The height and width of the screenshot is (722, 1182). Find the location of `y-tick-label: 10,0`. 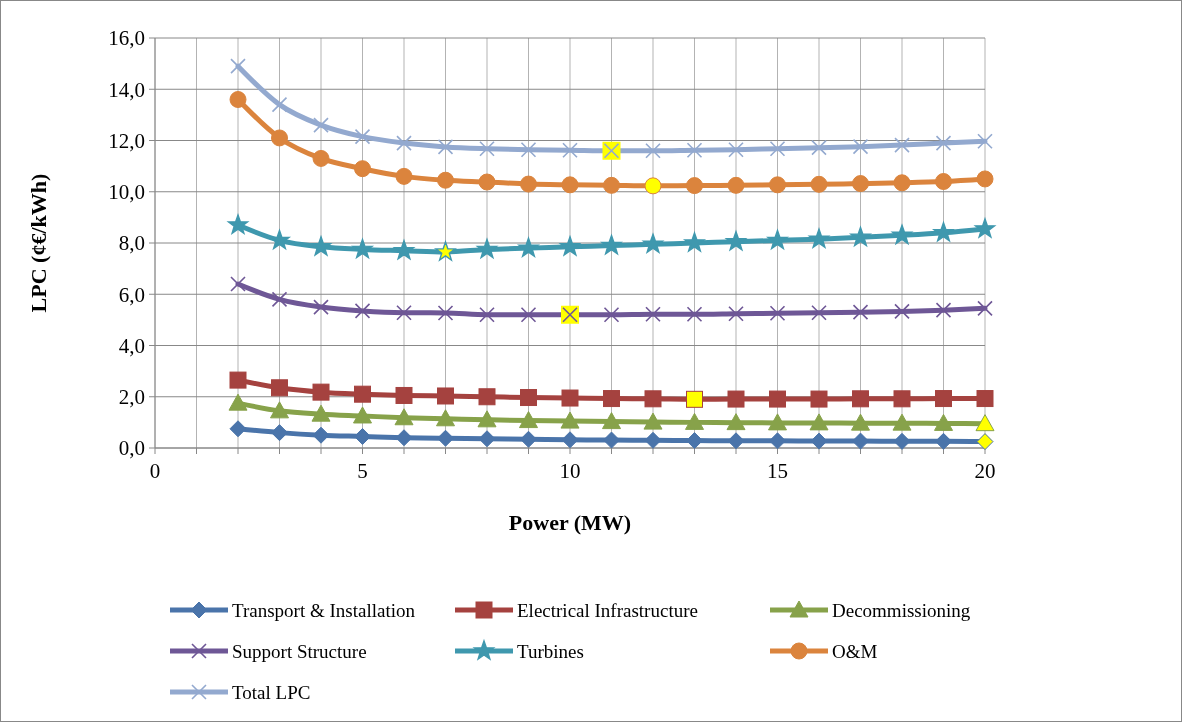

y-tick-label: 10,0 is located at coordinates (126, 192).